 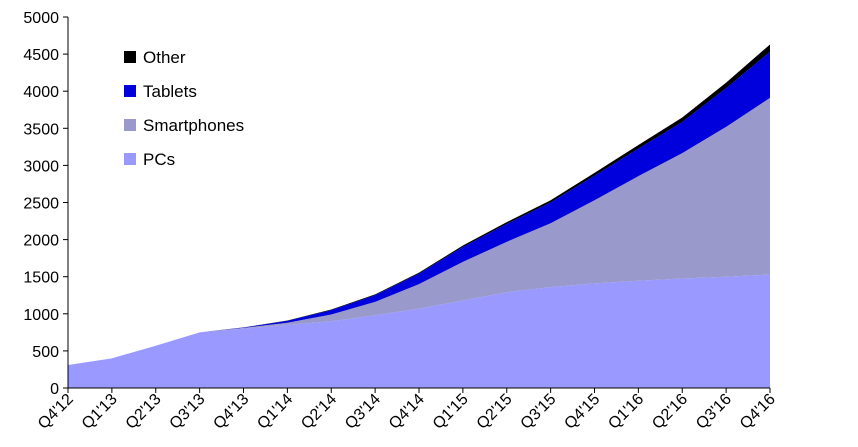 I want to click on legend-swatch-tablets, so click(x=130, y=91).